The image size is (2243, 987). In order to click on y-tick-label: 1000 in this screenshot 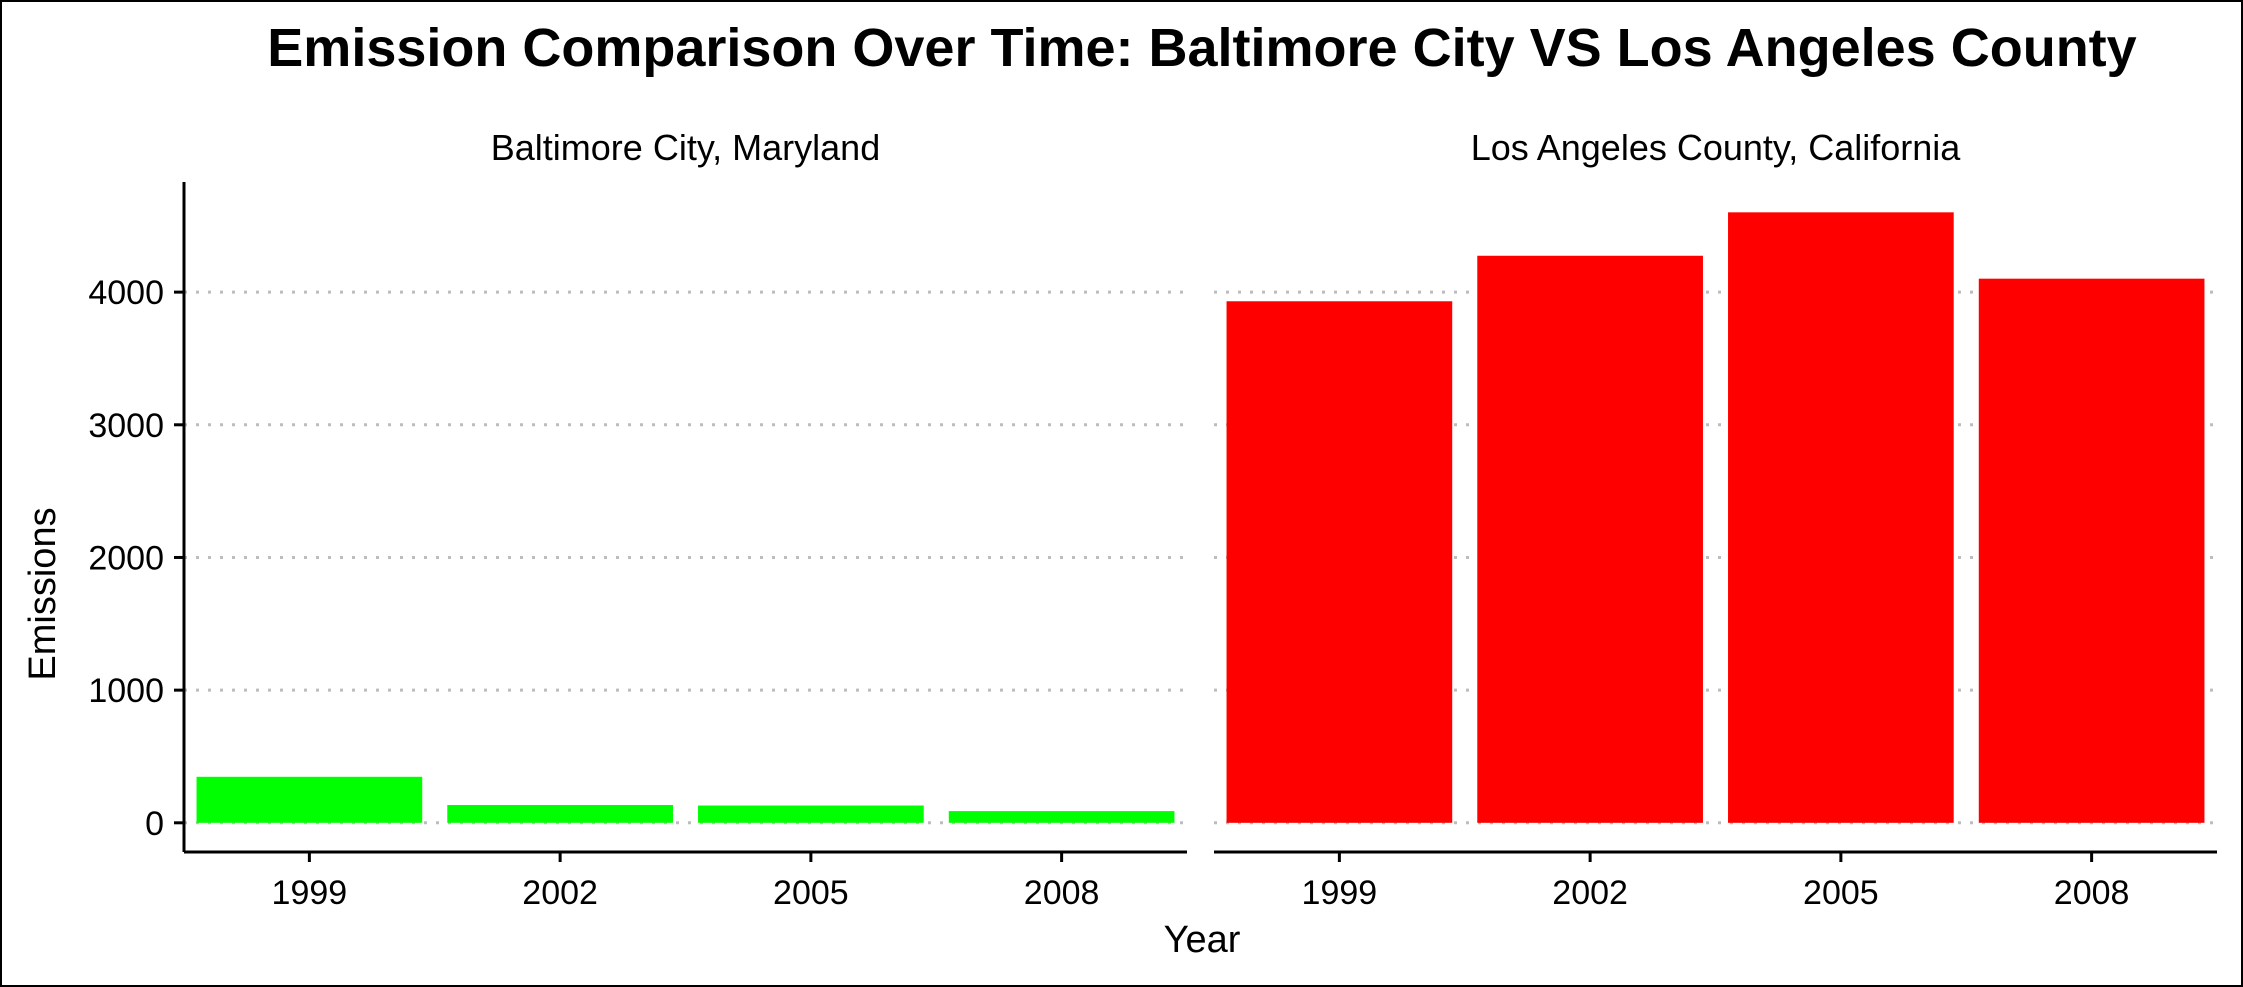, I will do `click(126, 691)`.